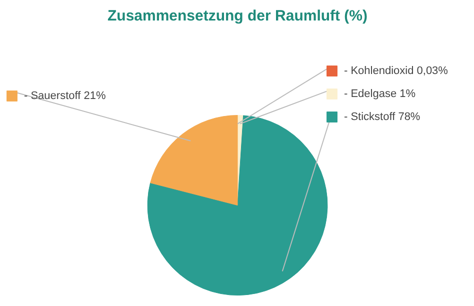 Image resolution: width=474 pixels, height=306 pixels. I want to click on legend-label: - Stickstoff 78%, so click(382, 116).